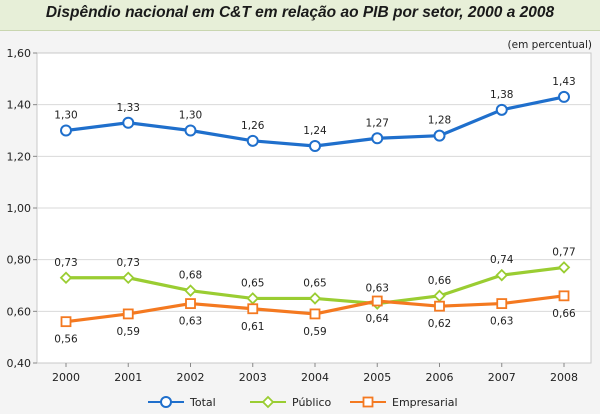 Image resolution: width=600 pixels, height=414 pixels. Describe the element at coordinates (202, 402) in the screenshot. I see `legend-label-total: Total` at that location.